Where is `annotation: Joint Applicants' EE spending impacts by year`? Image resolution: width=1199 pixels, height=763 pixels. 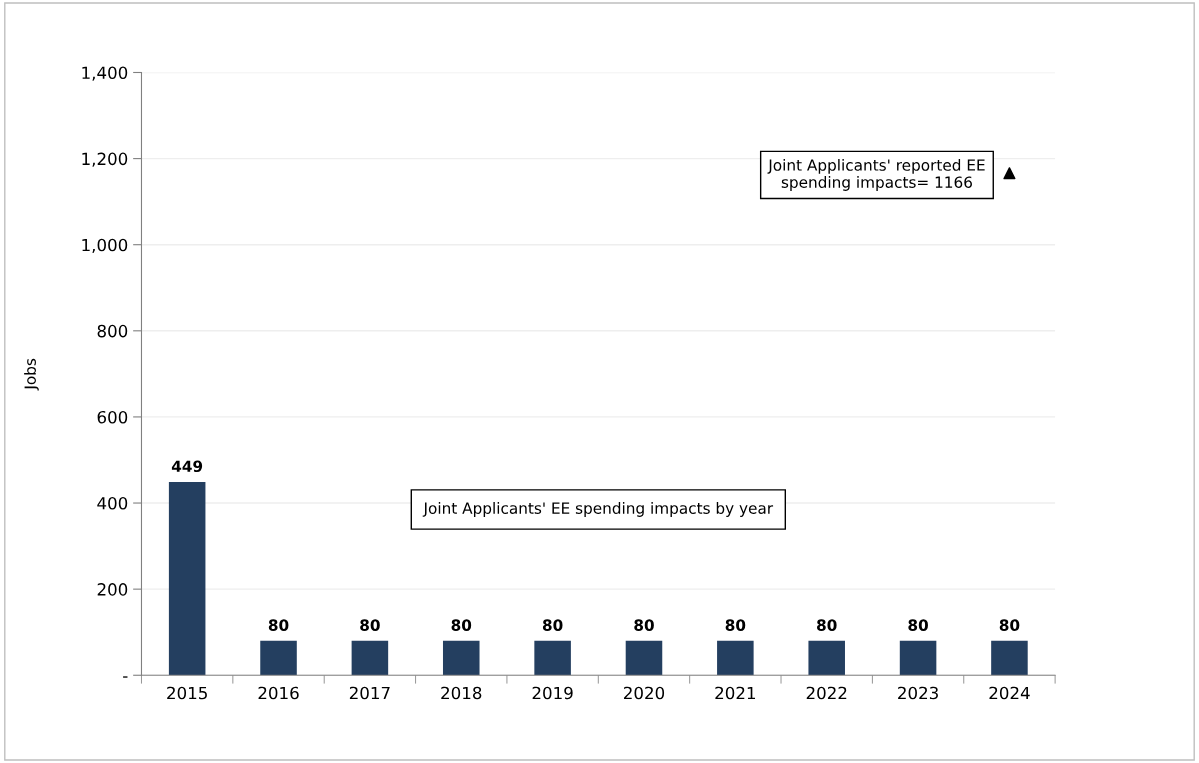 annotation: Joint Applicants' EE spending impacts by year is located at coordinates (598, 509).